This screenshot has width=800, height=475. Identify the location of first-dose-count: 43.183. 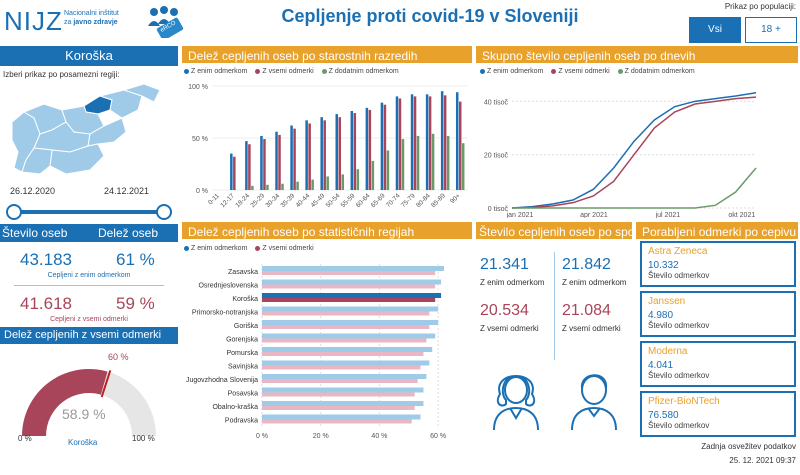
(46, 259).